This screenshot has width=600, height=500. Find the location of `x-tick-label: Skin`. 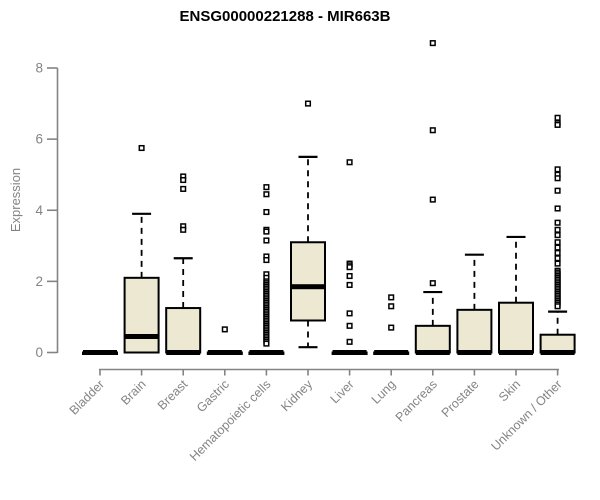

x-tick-label: Skin is located at coordinates (509, 390).